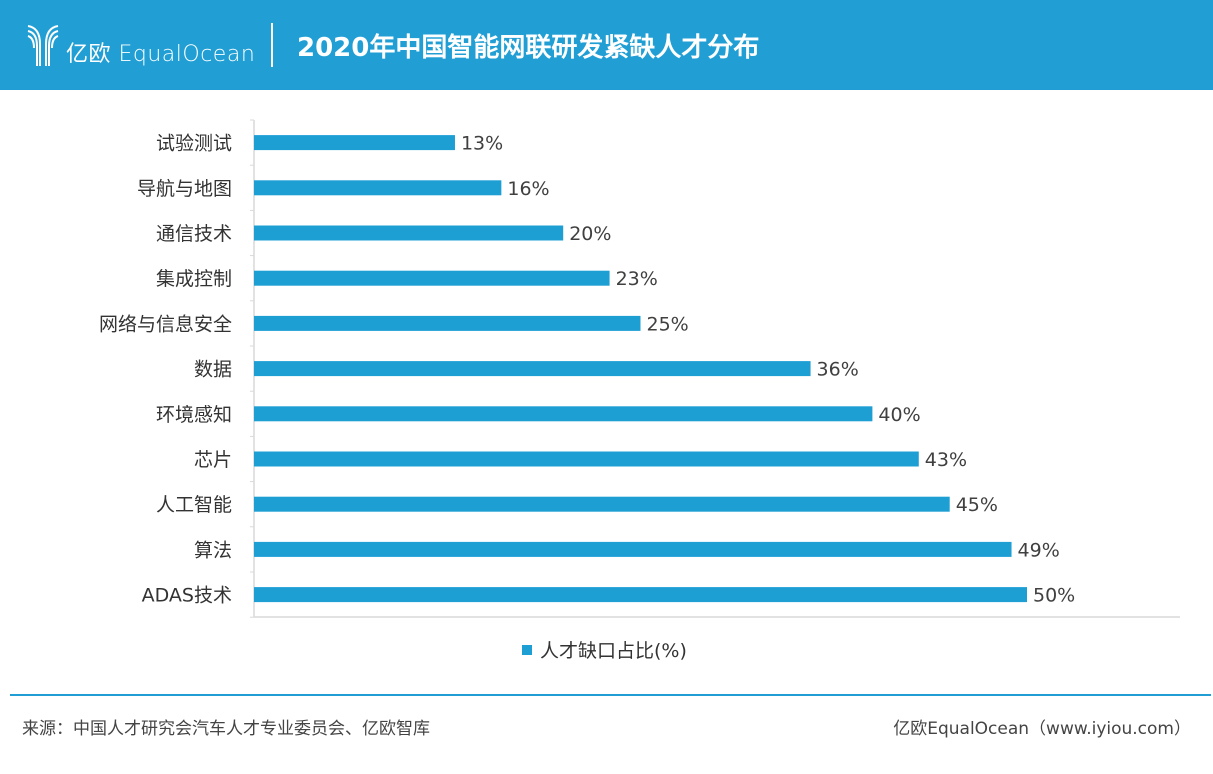  I want to click on value-label: 43%, so click(946, 460).